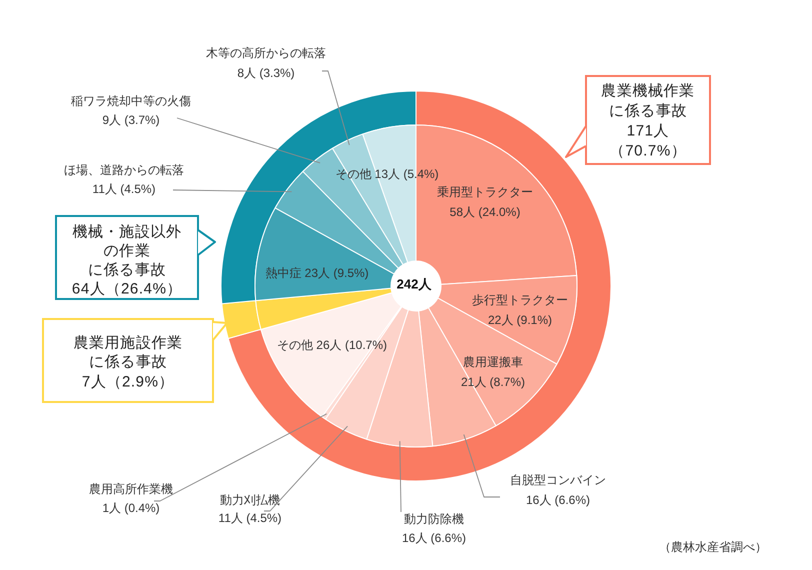 The height and width of the screenshot is (570, 812). I want to click on callout-text: 64人（26.4%）, so click(127, 289).